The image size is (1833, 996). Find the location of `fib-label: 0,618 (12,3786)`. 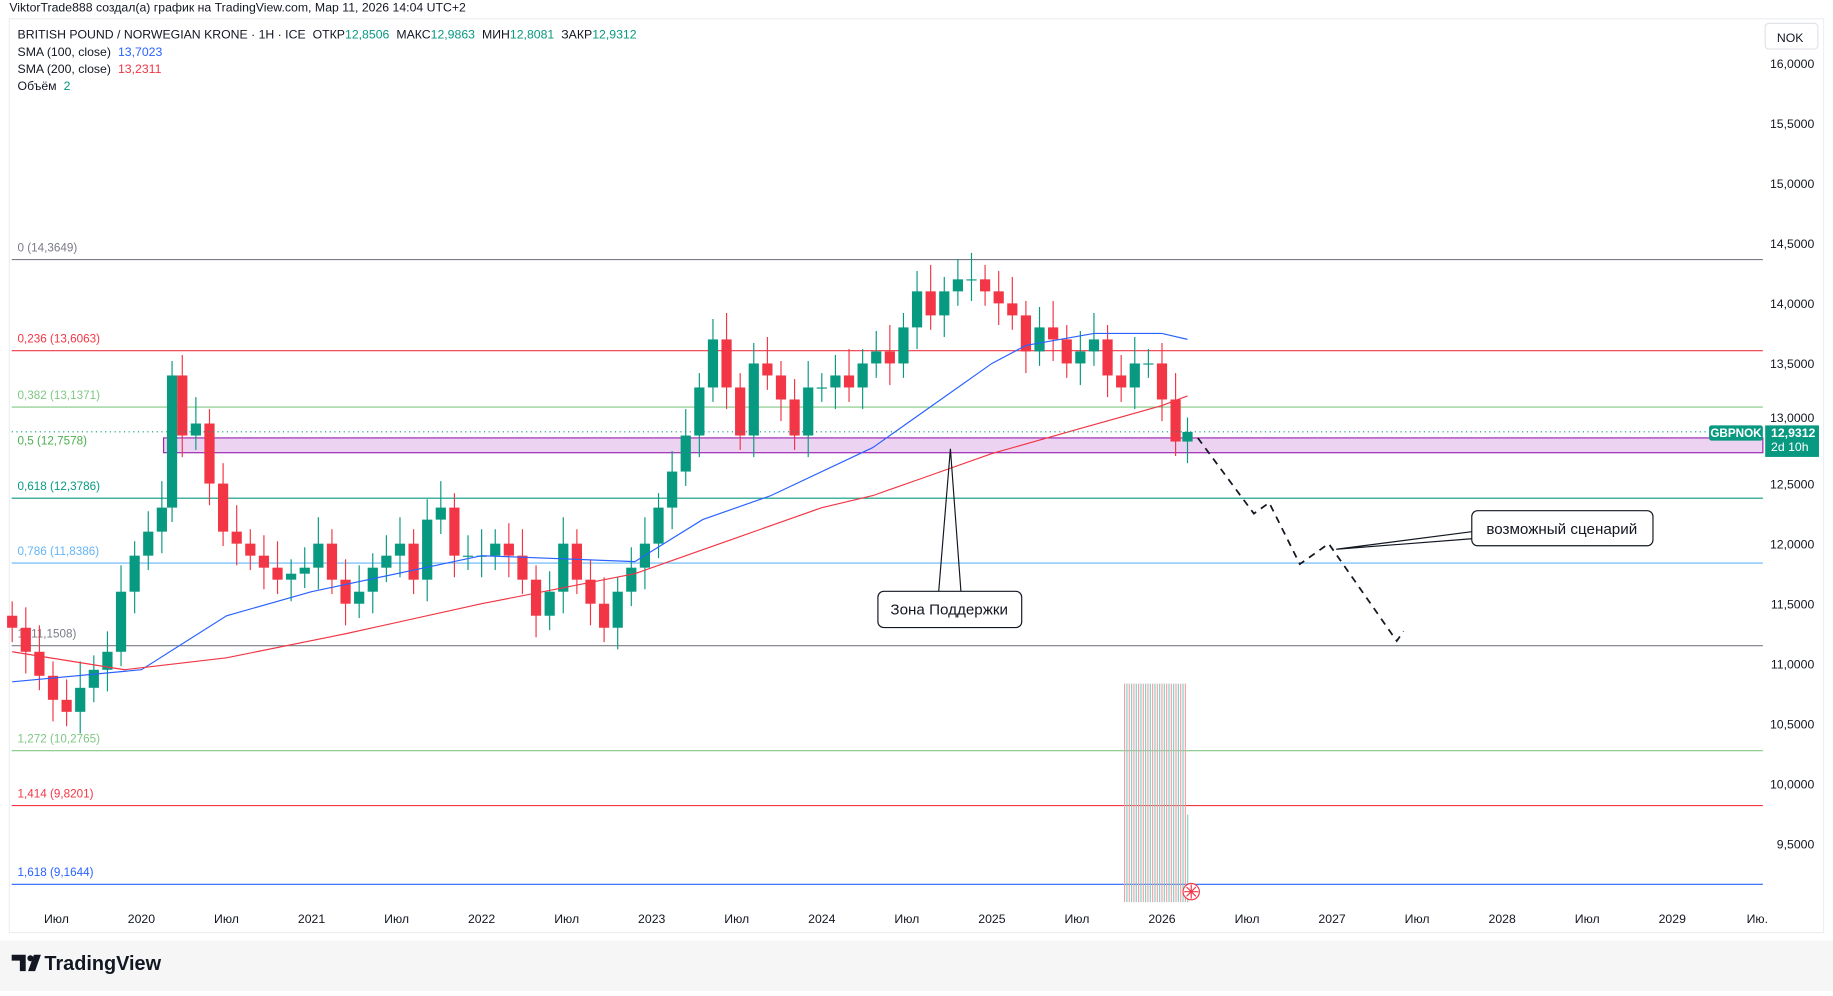

fib-label: 0,618 (12,3786) is located at coordinates (59, 486).